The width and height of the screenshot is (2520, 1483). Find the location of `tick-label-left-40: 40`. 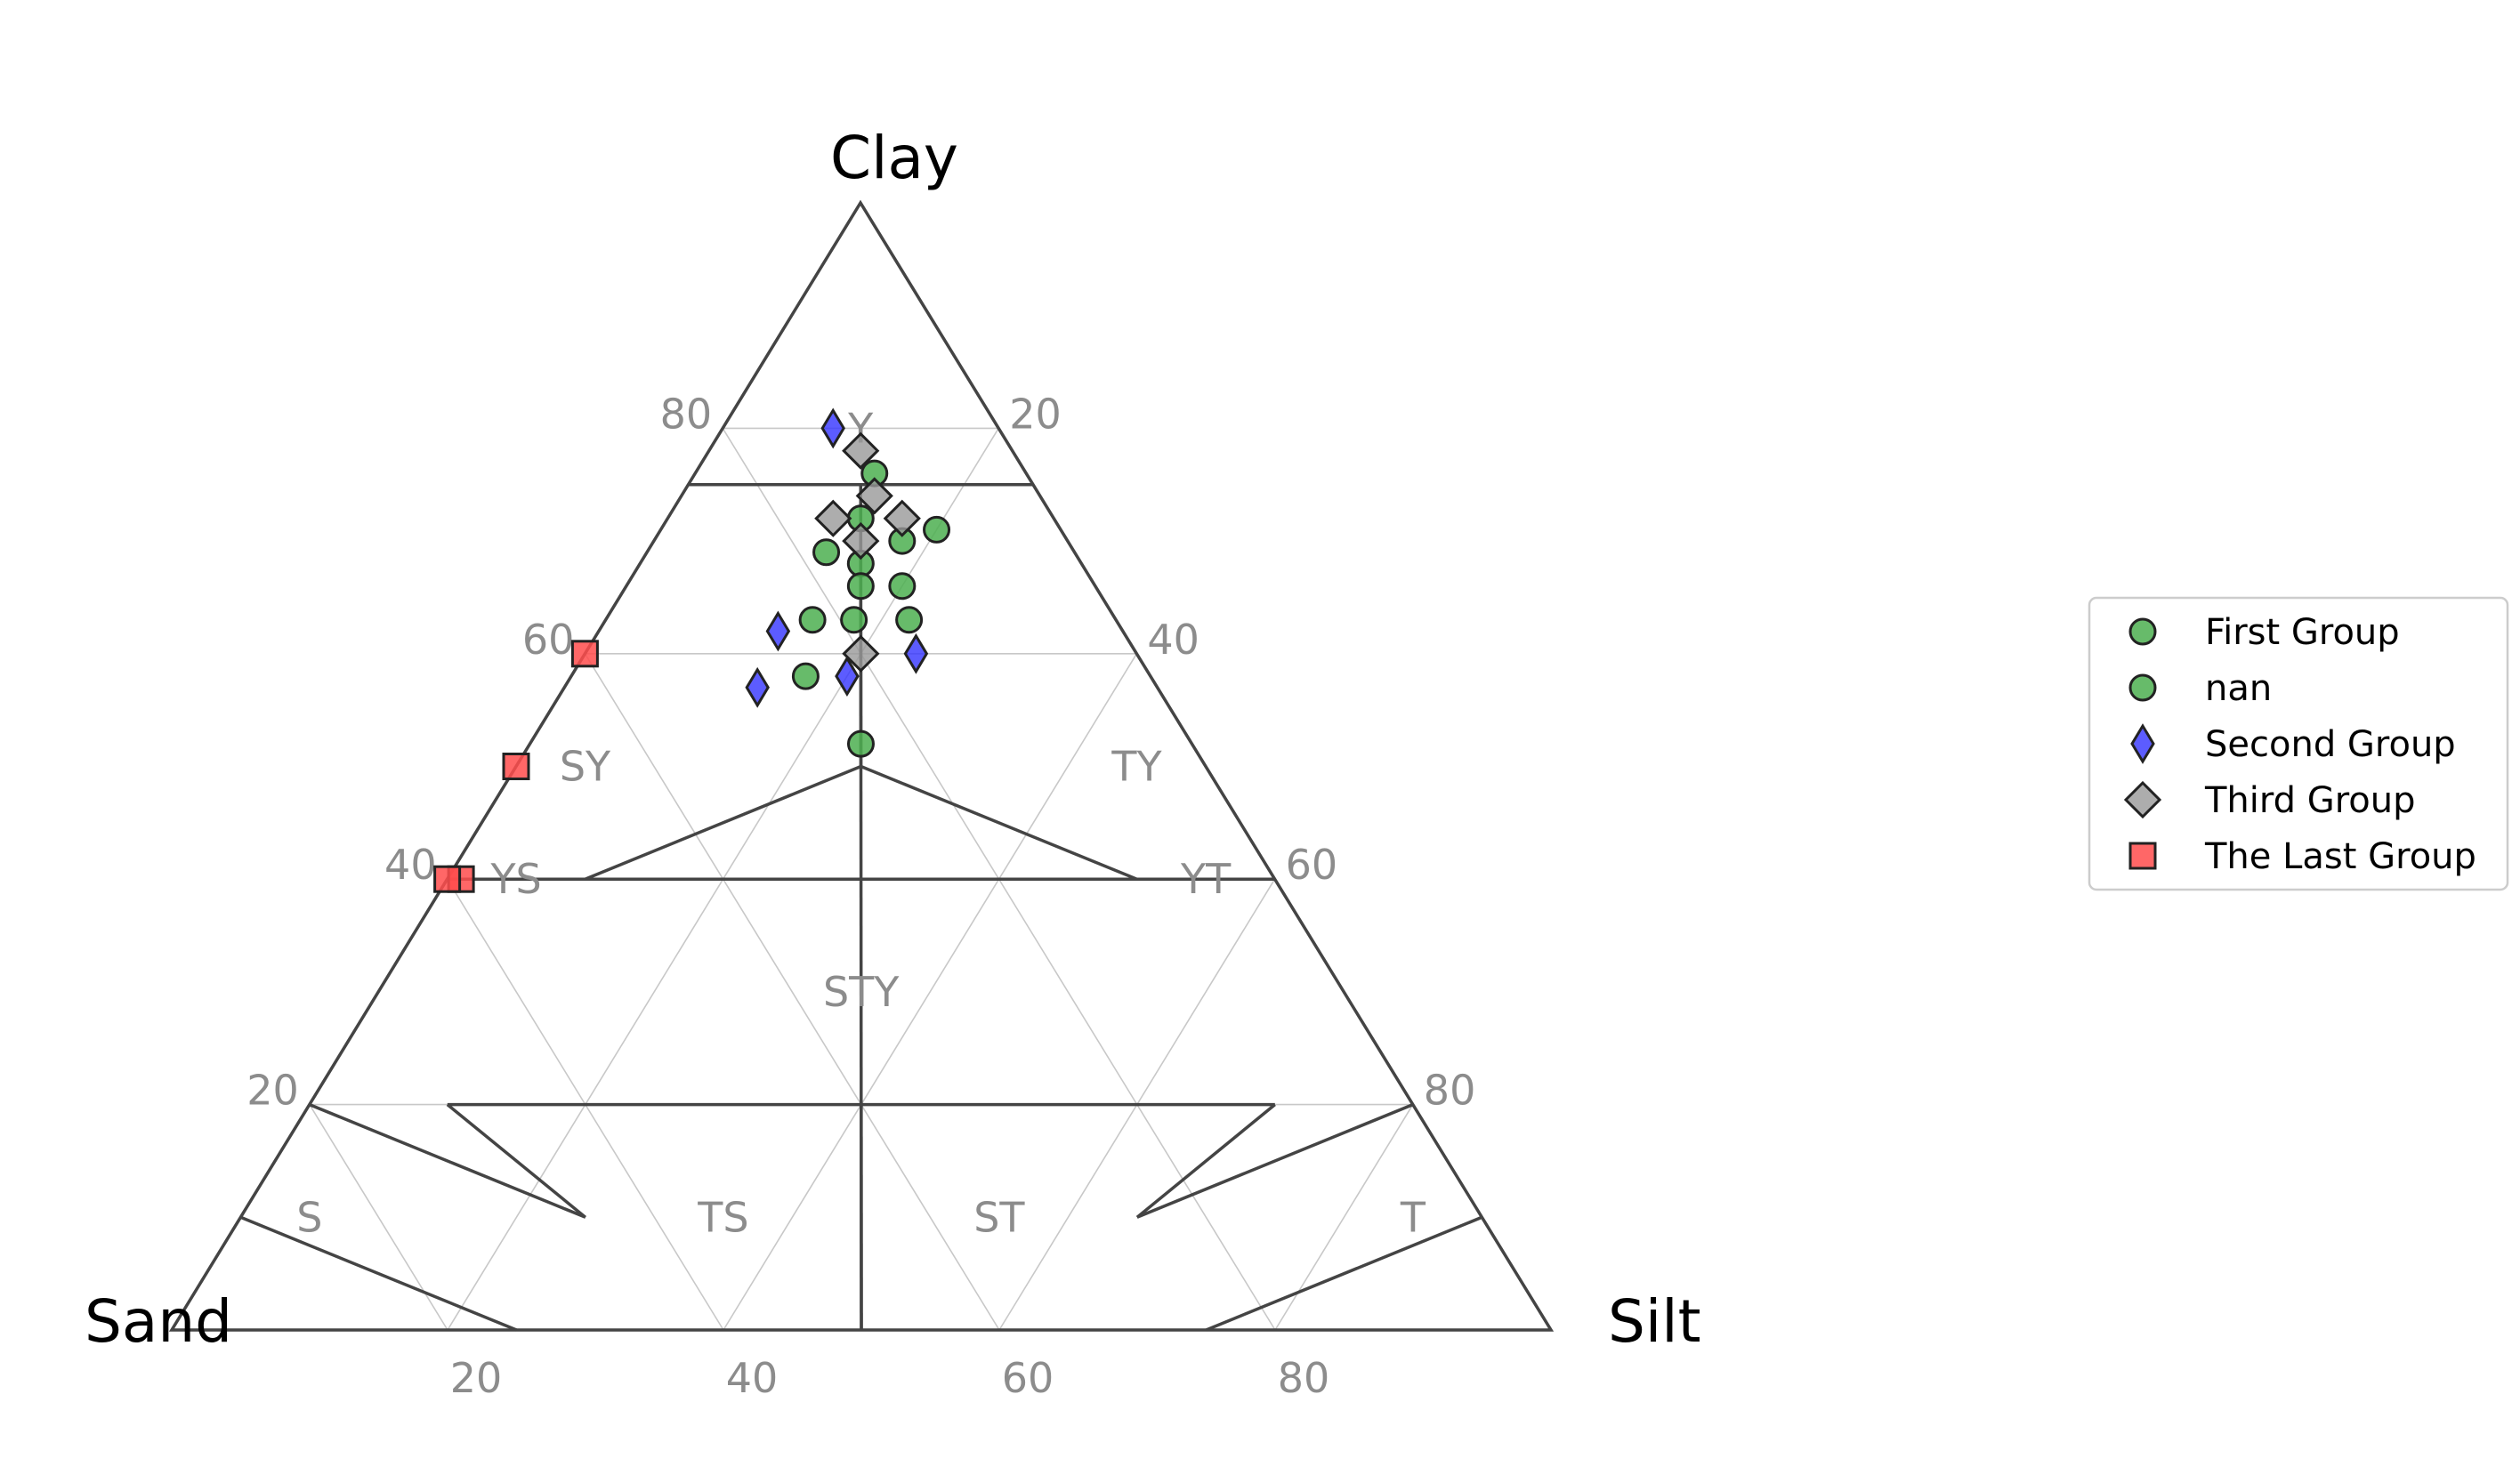

tick-label-left-40: 40 is located at coordinates (410, 865).